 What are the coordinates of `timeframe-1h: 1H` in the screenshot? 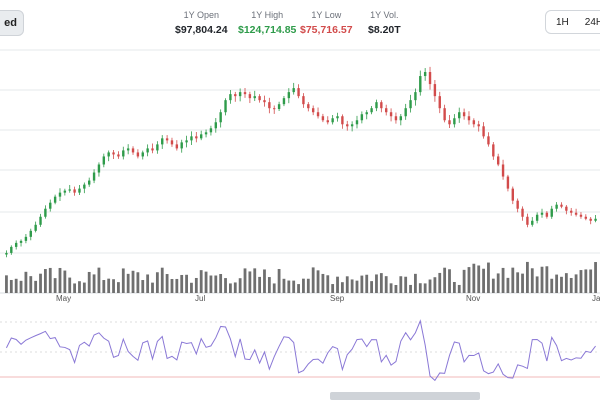 It's located at (562, 22).